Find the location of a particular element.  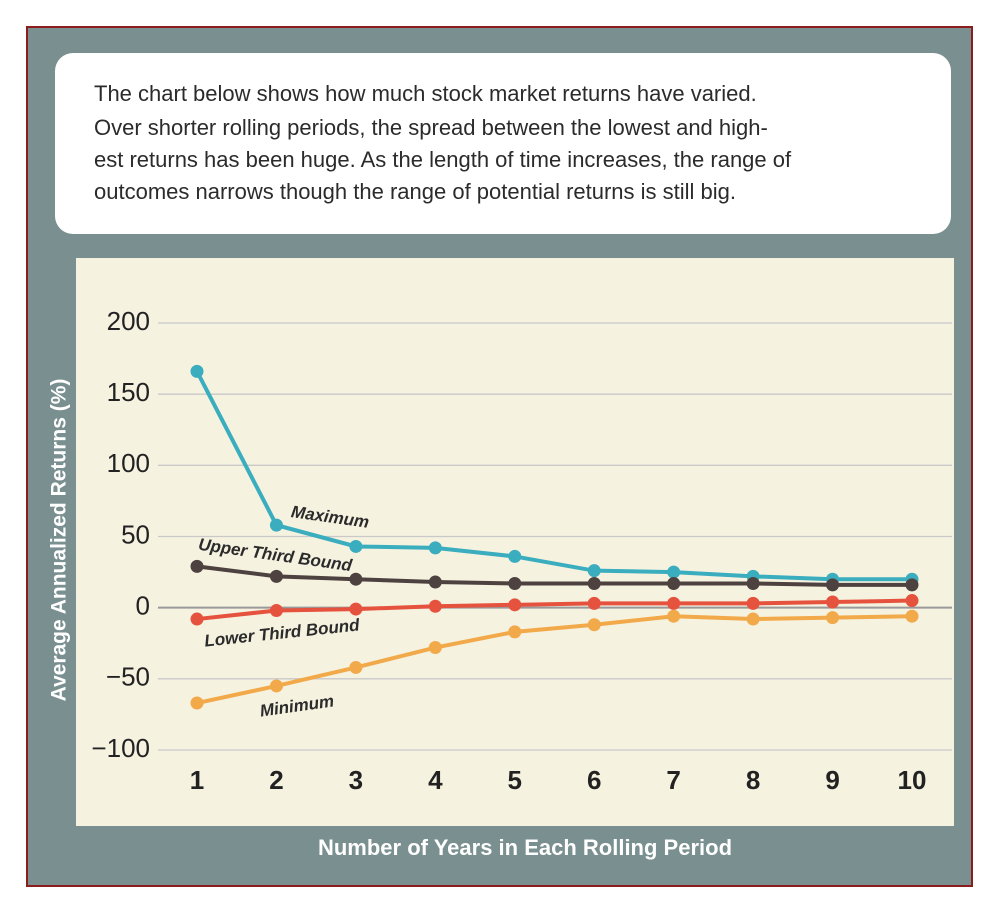

y-tick-label: −50 is located at coordinates (128, 677).